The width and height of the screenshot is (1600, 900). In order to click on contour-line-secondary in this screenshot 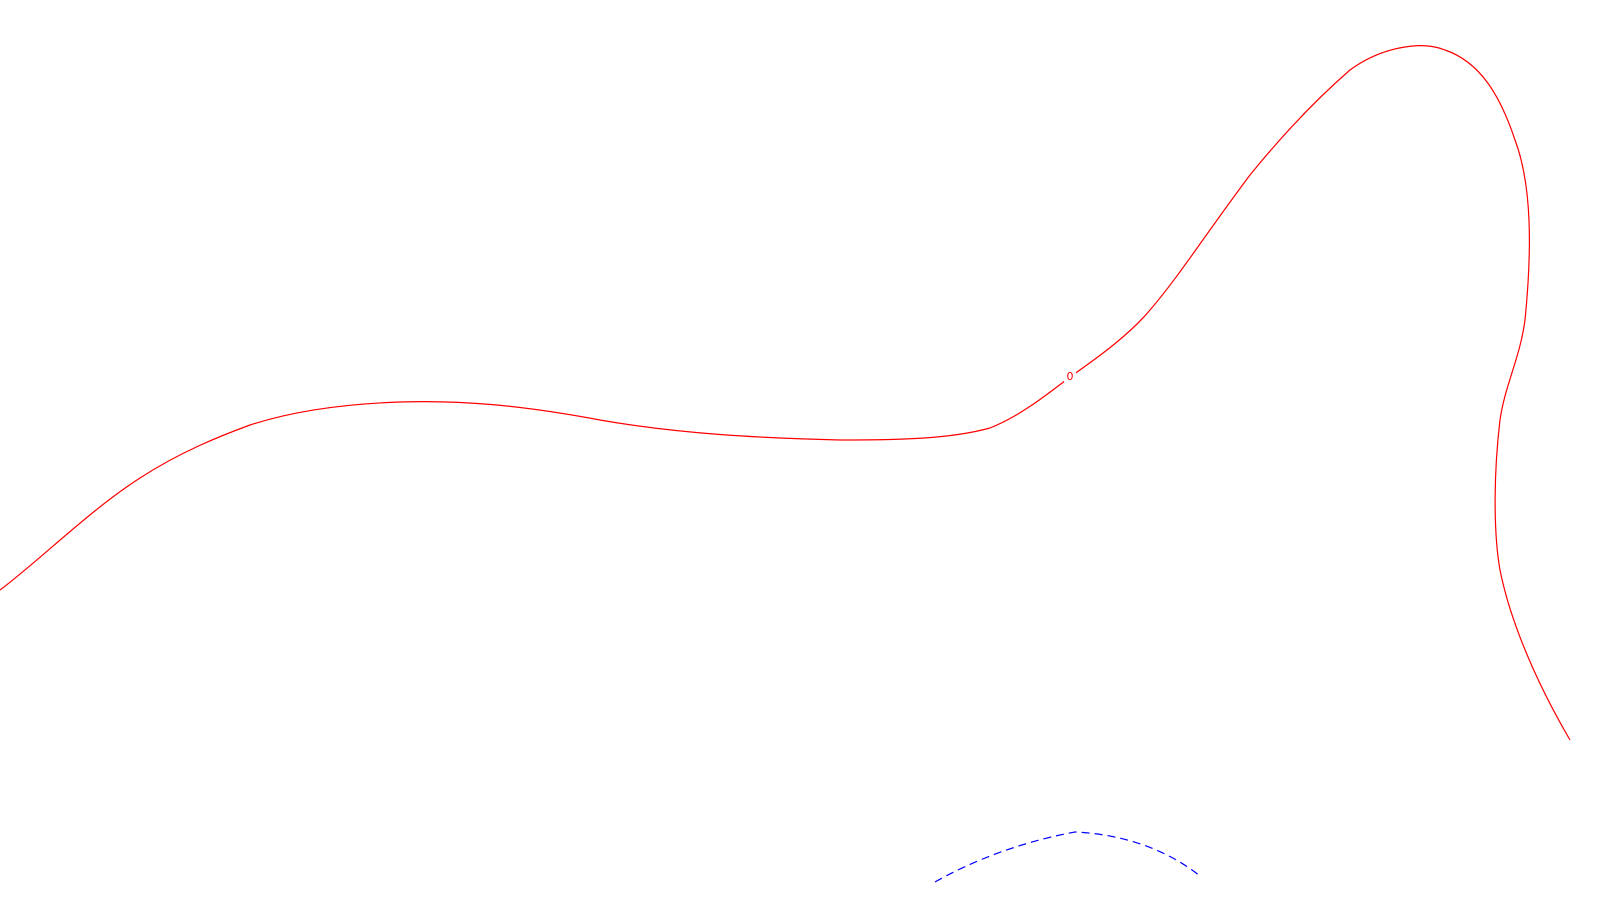, I will do `click(1067, 857)`.